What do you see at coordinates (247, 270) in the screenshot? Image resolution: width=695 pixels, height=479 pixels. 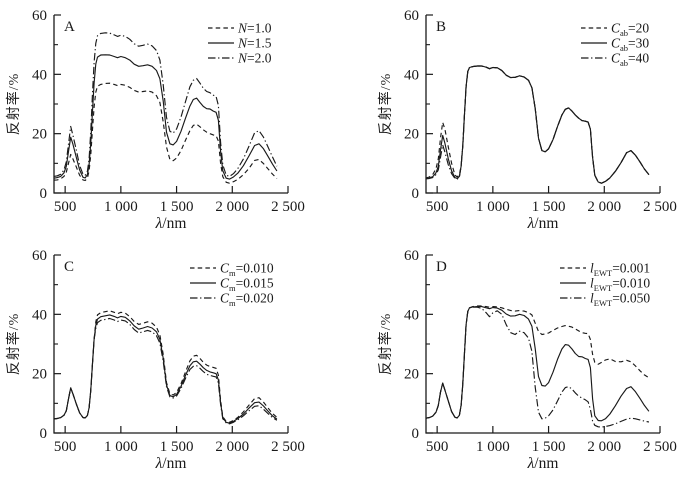 I see `legend-label: Cm=0.010` at bounding box center [247, 270].